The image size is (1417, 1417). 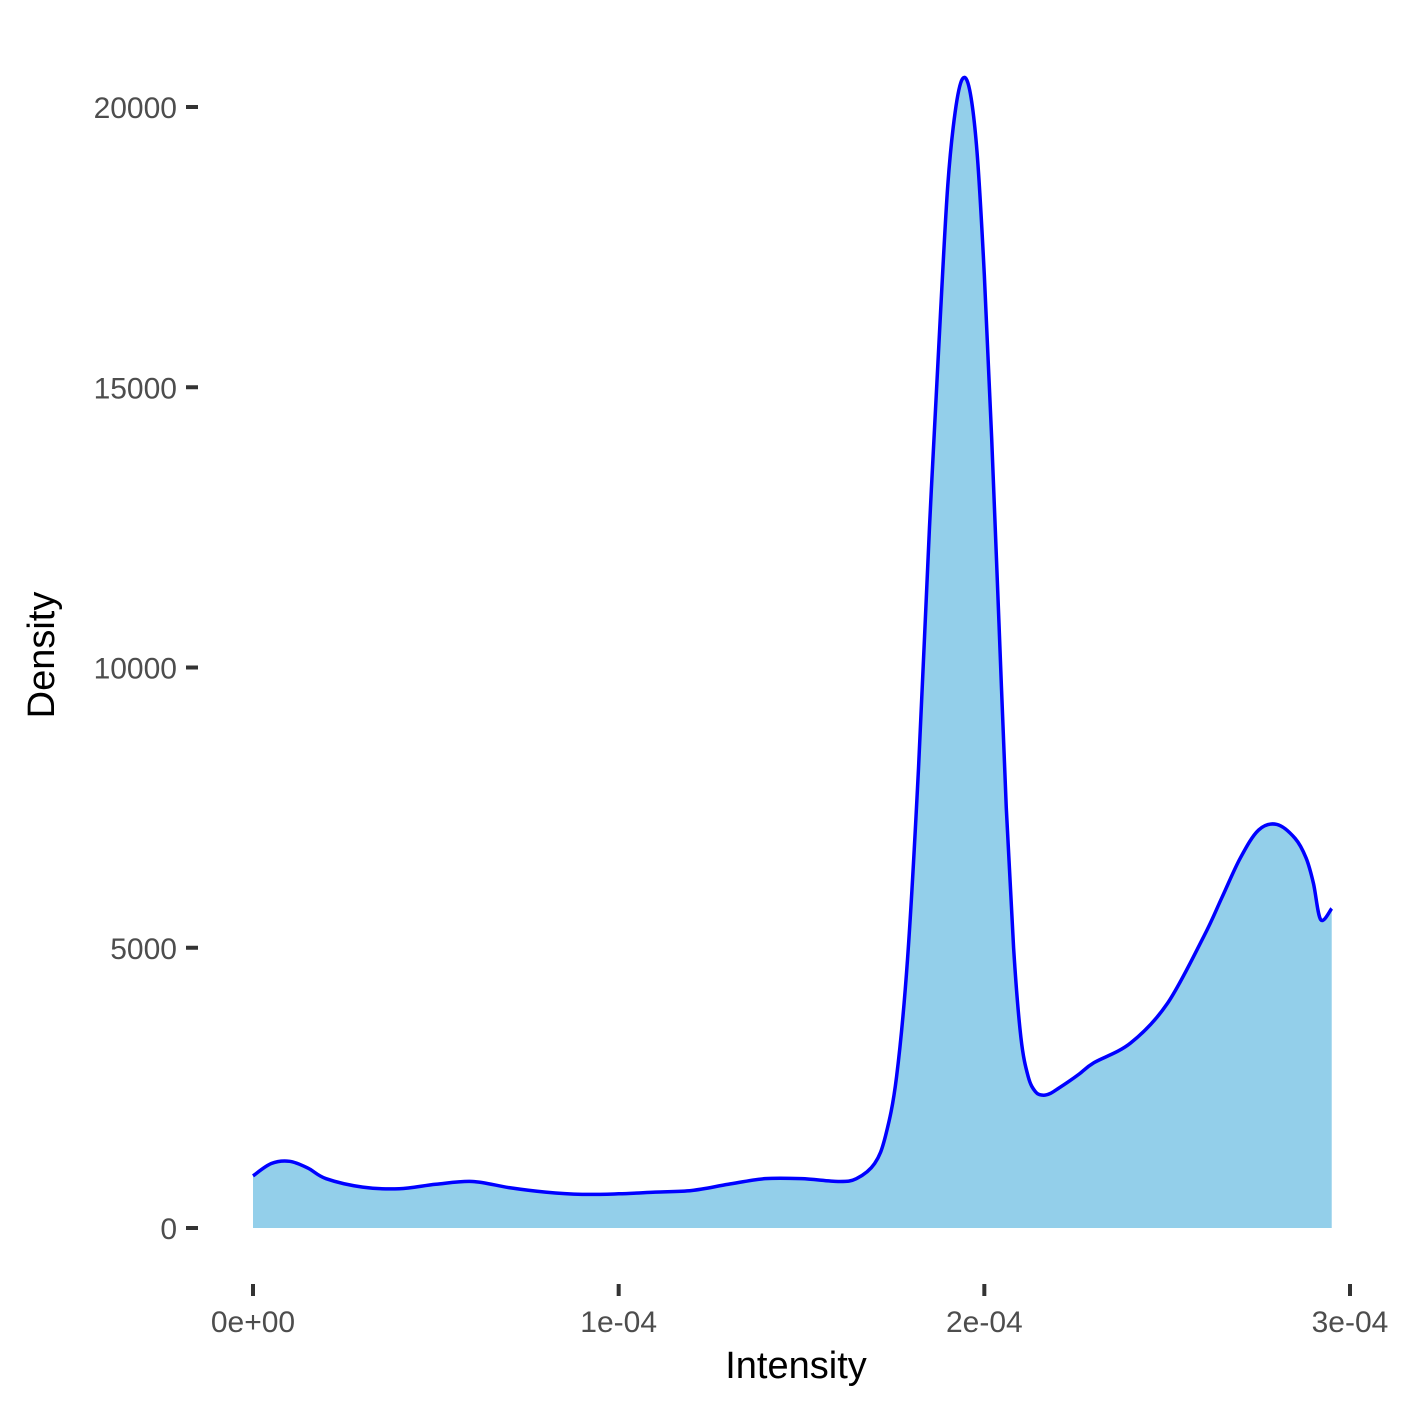 I want to click on y-tick-label: 15000, so click(x=135, y=388).